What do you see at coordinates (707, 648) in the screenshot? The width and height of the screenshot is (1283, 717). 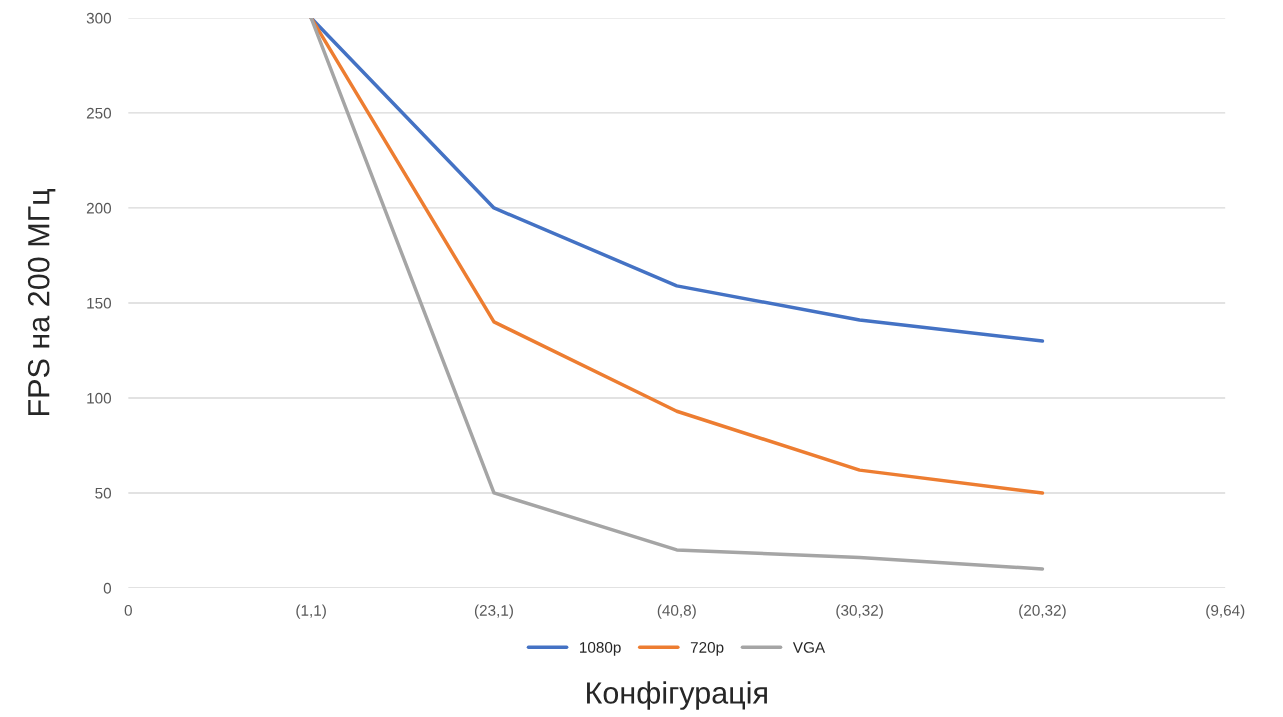 I see `legend-label: 720p` at bounding box center [707, 648].